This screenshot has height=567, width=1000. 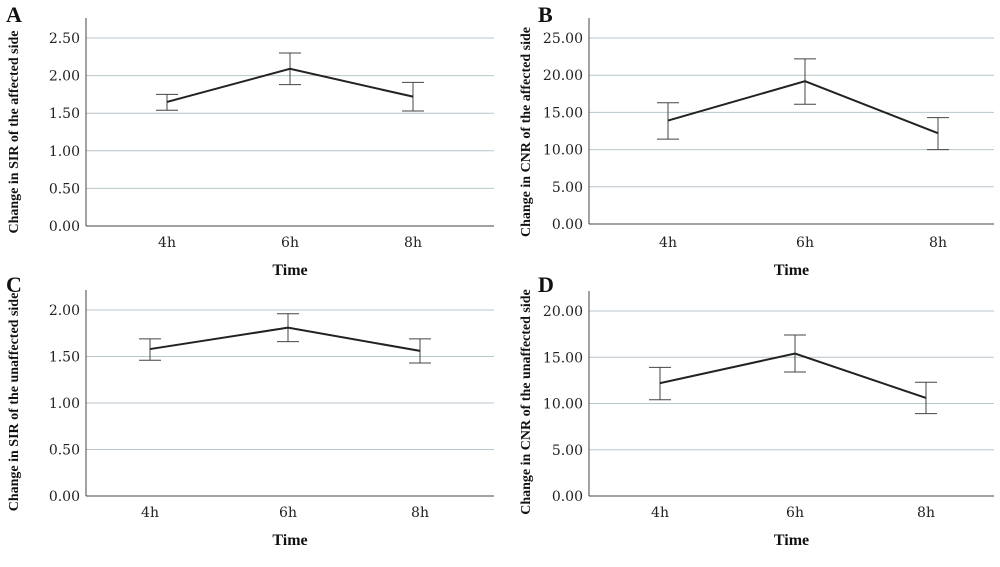 What do you see at coordinates (563, 39) in the screenshot?
I see `y-tick-label: 25.00` at bounding box center [563, 39].